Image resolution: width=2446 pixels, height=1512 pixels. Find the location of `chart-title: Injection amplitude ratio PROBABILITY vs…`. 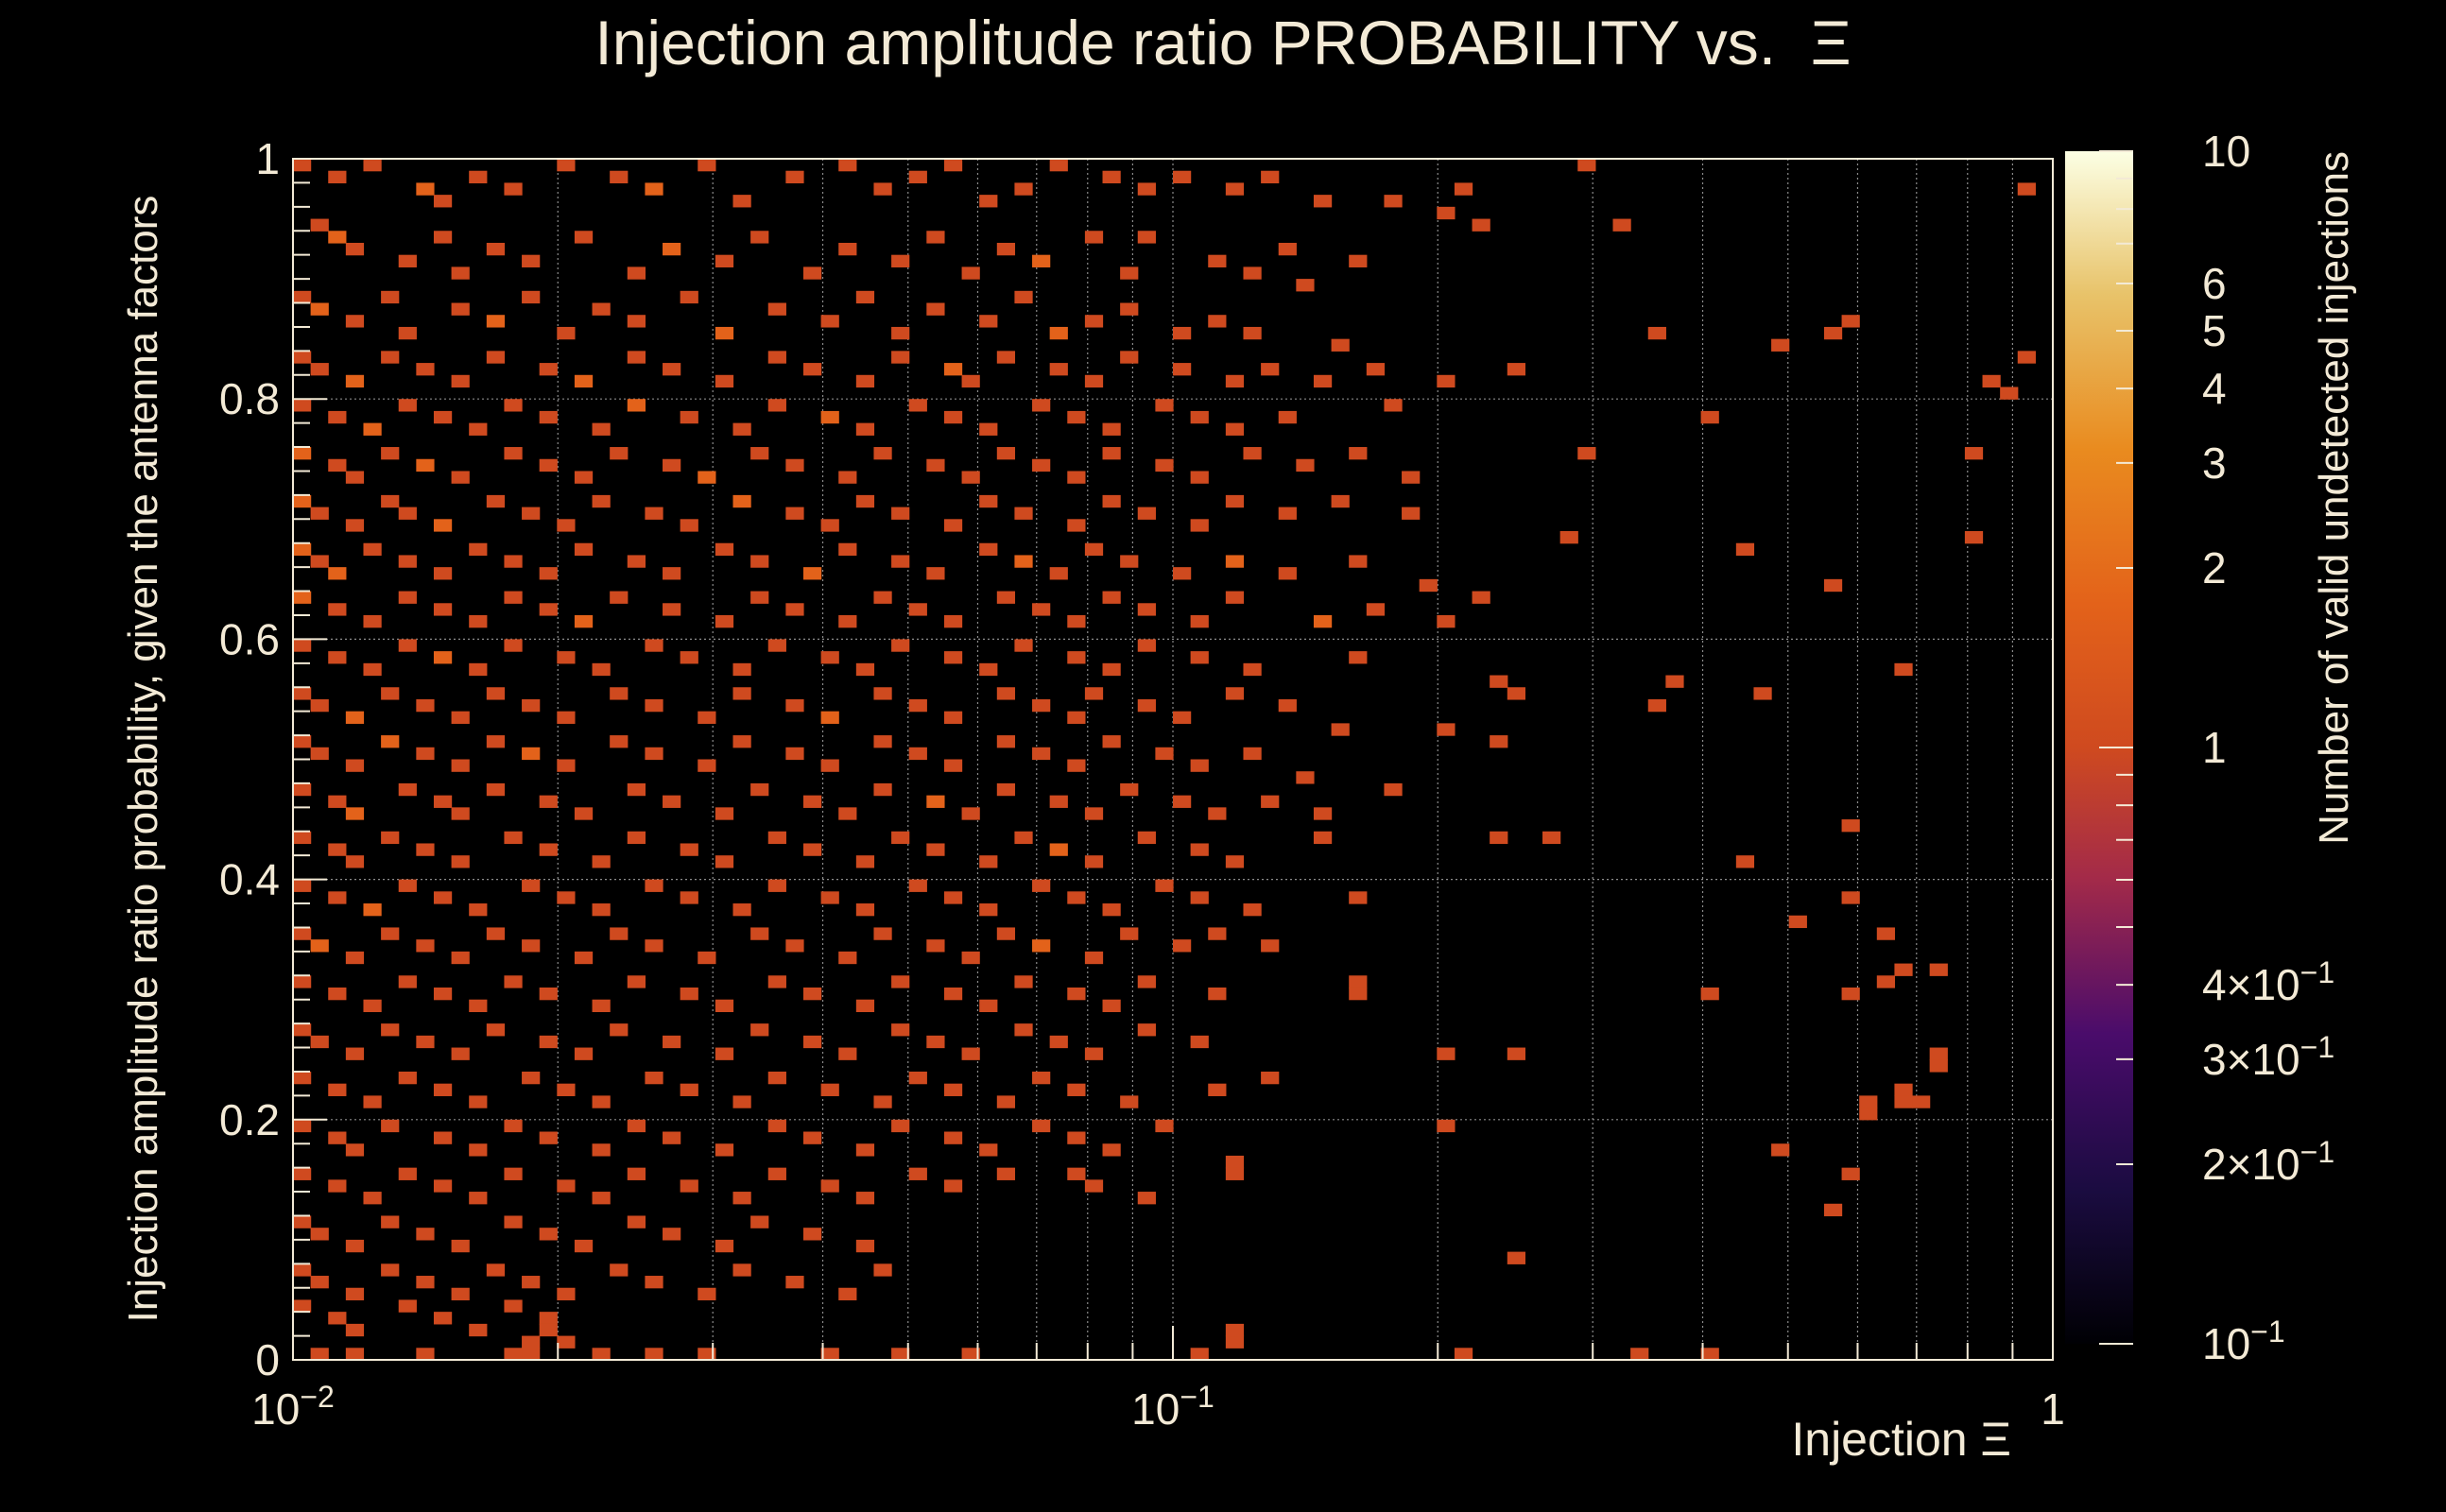

chart-title: Injection amplitude ratio PROBABILITY vs… is located at coordinates (1222, 42).